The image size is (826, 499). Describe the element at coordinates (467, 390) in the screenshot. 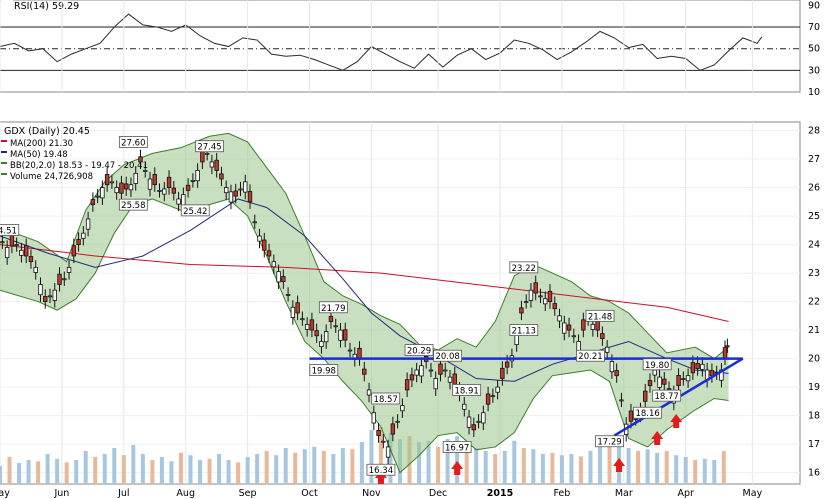

I see `price-label: 18.91` at that location.